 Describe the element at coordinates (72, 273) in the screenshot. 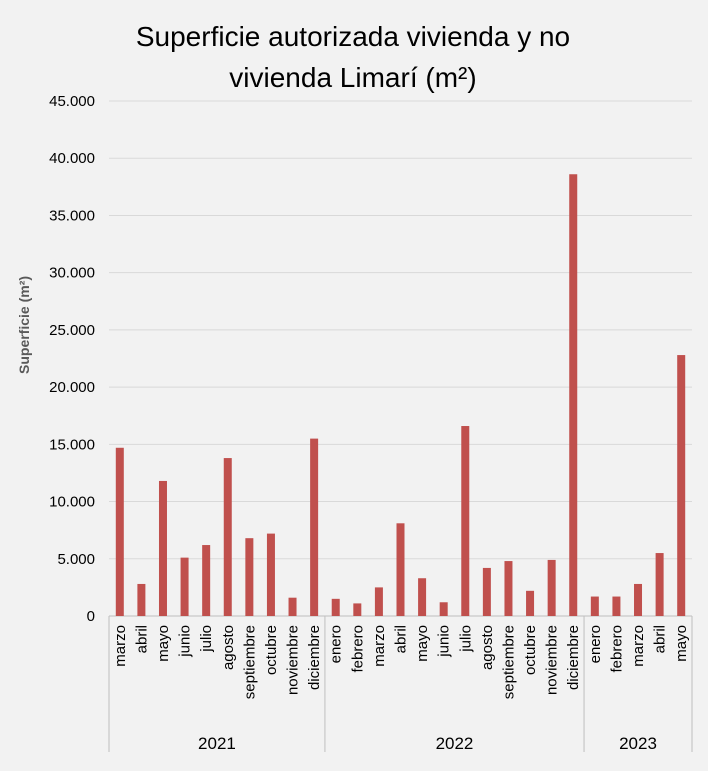

I see `y-tick-label: 30.000` at that location.